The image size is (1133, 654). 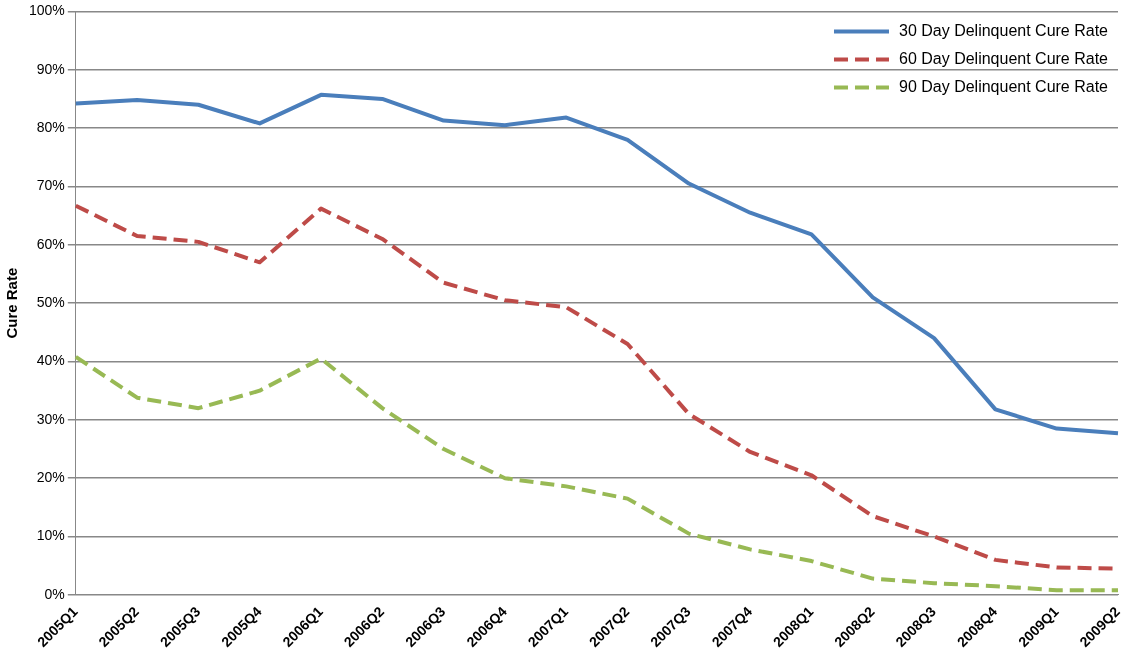 What do you see at coordinates (50, 243) in the screenshot?
I see `y-tick-label: 60%` at bounding box center [50, 243].